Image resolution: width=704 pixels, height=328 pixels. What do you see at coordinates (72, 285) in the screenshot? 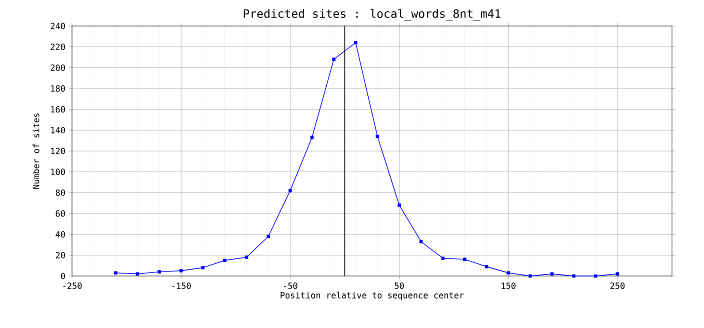
I see `x-tick-label: -250` at bounding box center [72, 285].